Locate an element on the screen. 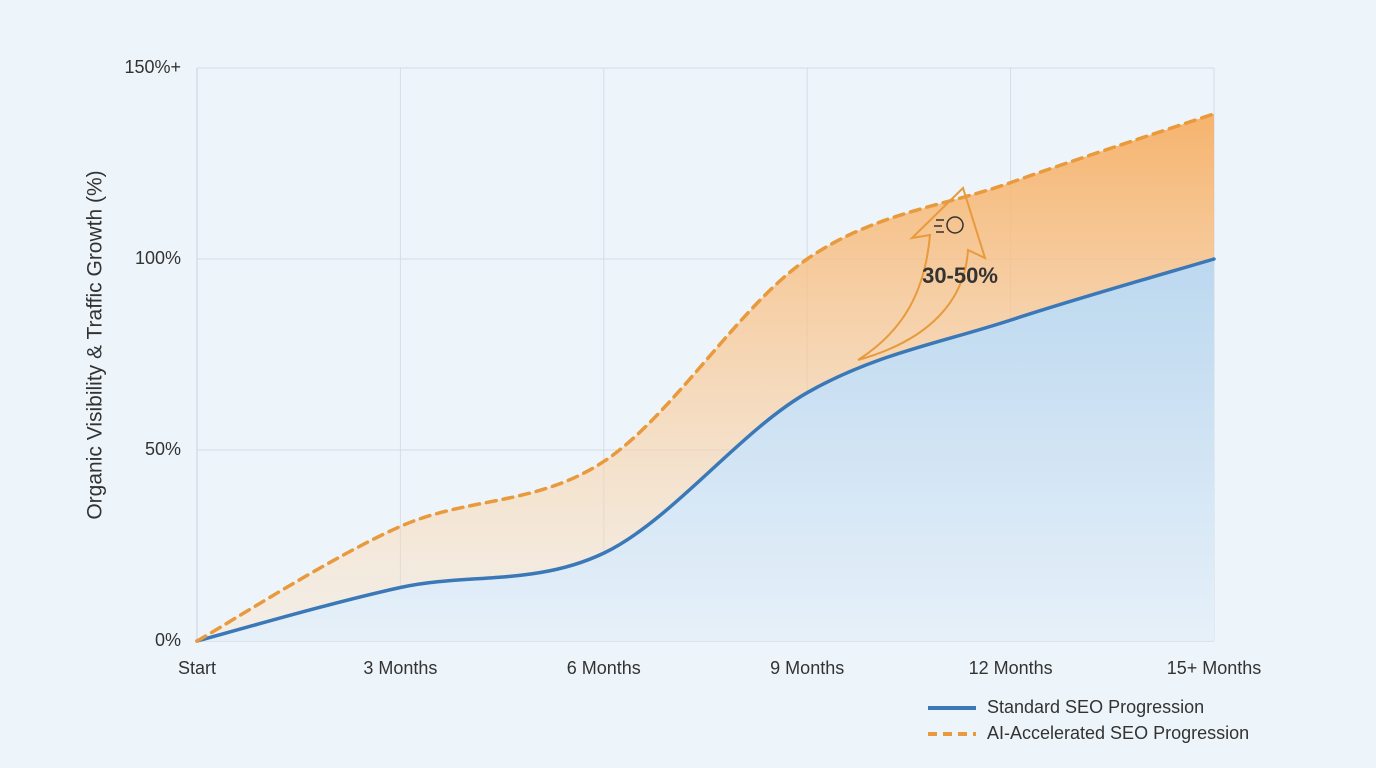 The image size is (1376, 768). y-tick-label: 100% is located at coordinates (158, 258).